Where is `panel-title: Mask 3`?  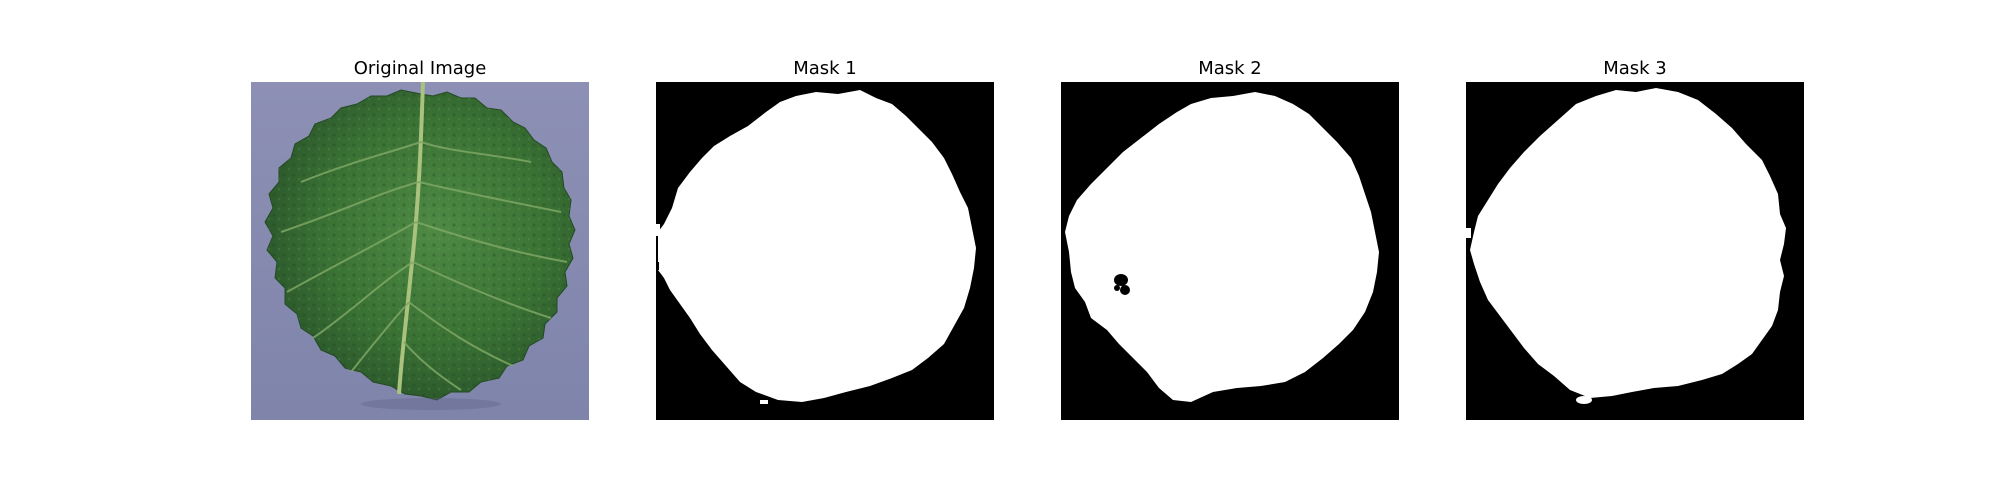
panel-title: Mask 3 is located at coordinates (1635, 68).